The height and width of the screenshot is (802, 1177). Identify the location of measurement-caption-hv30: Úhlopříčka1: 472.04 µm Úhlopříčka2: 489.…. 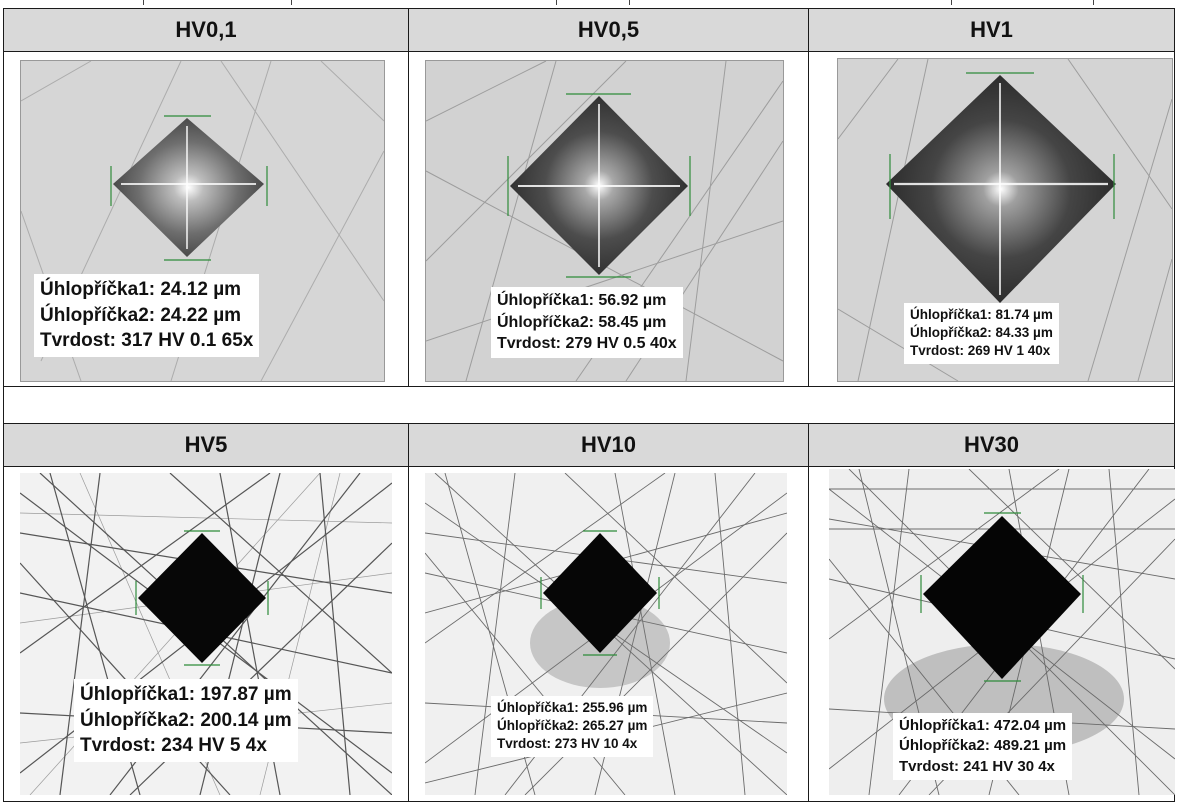
(983, 746).